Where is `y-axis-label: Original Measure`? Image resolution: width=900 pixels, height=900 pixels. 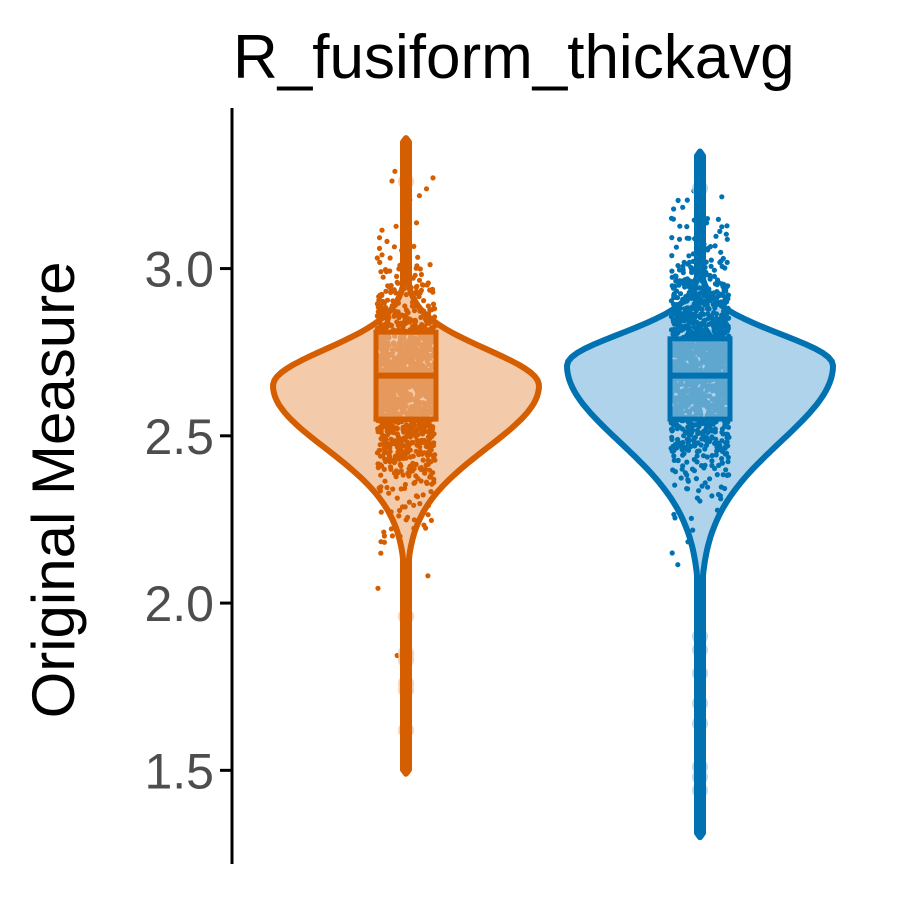
y-axis-label: Original Measure is located at coordinates (53, 490).